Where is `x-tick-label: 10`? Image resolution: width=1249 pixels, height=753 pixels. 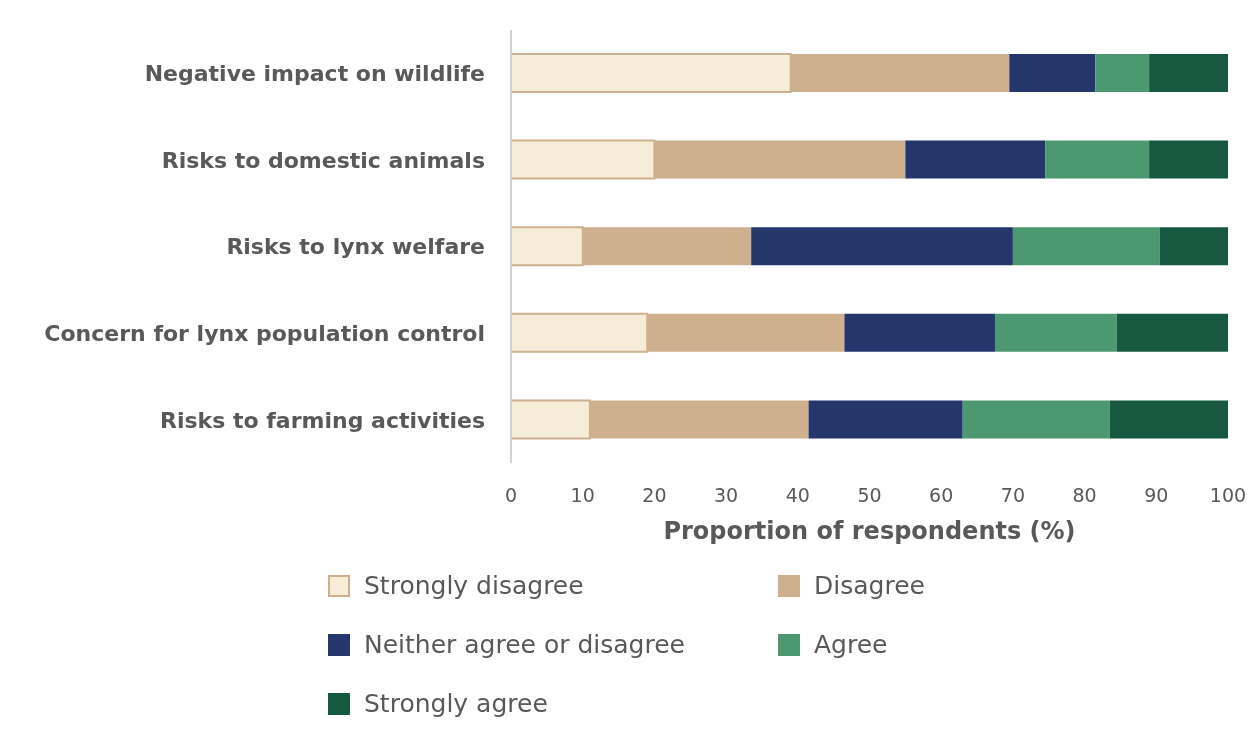 x-tick-label: 10 is located at coordinates (582, 495).